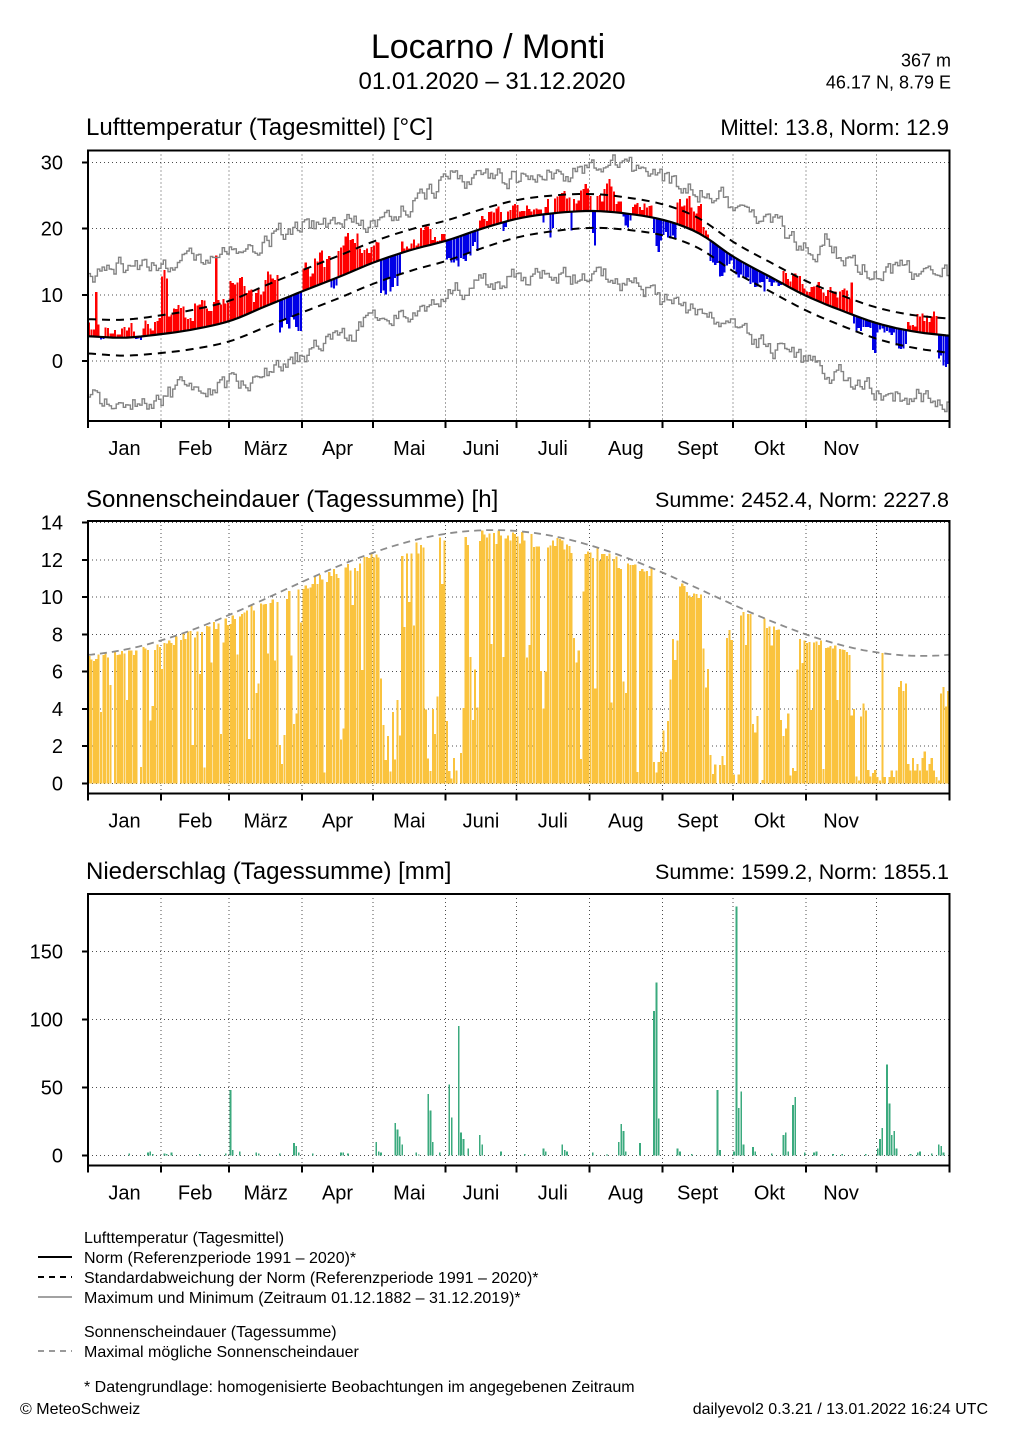 The image size is (1024, 1440). Describe the element at coordinates (184, 1238) in the screenshot. I see `svg-text: Lufttemperatur (Tagesmittel)` at that location.